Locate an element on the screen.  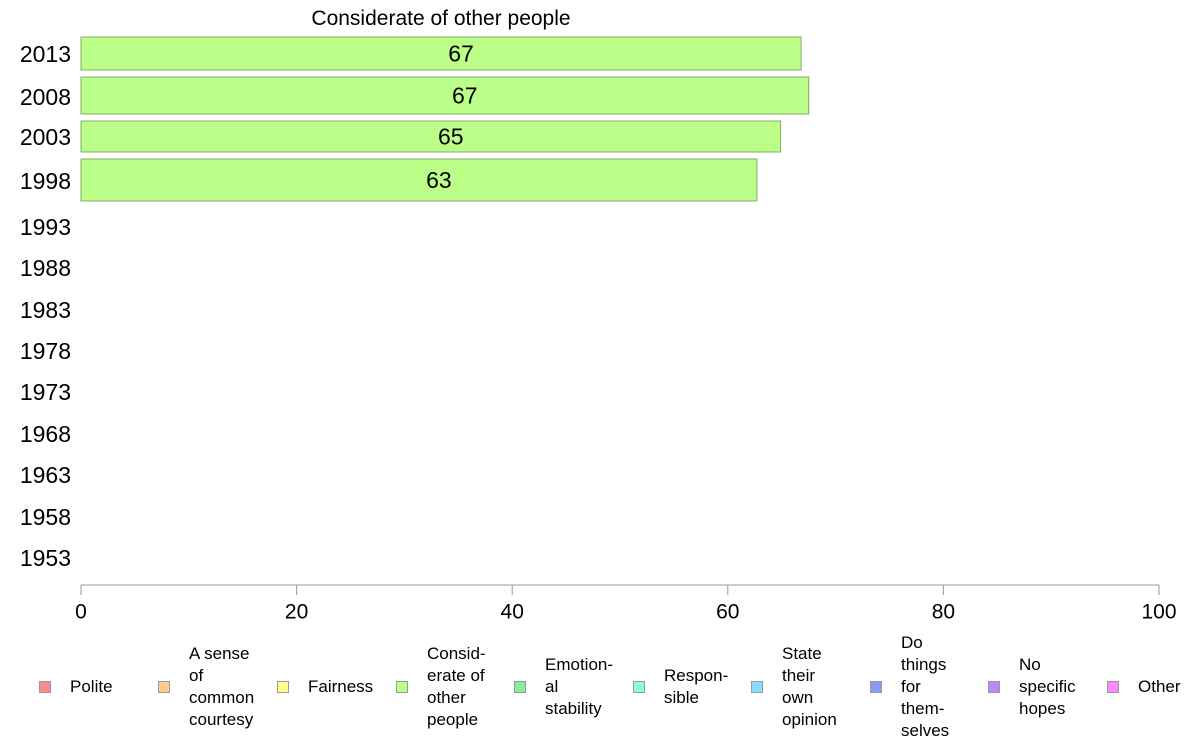
category-label: 1988 is located at coordinates (45, 268).